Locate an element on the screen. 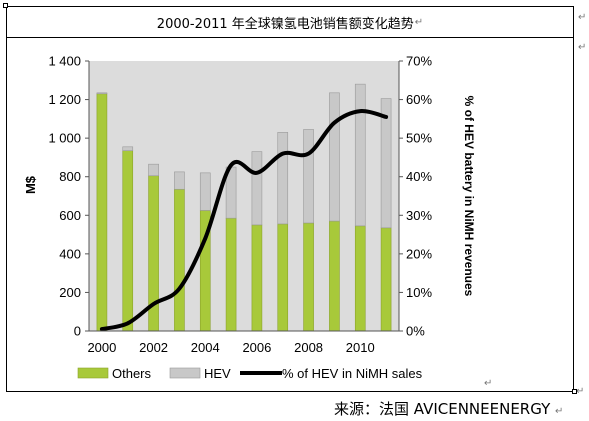 The width and height of the screenshot is (589, 421). y-tick-label: 400 is located at coordinates (70, 253).